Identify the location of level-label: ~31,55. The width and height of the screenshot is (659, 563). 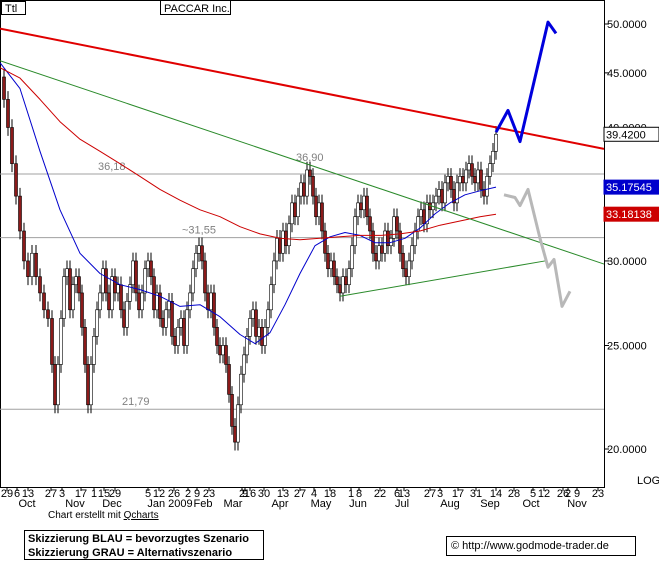
(199, 231).